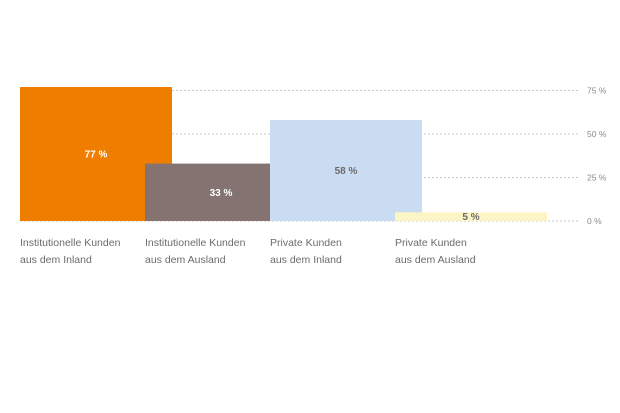 The image size is (620, 413). I want to click on y-tick-label: 0 %, so click(594, 221).